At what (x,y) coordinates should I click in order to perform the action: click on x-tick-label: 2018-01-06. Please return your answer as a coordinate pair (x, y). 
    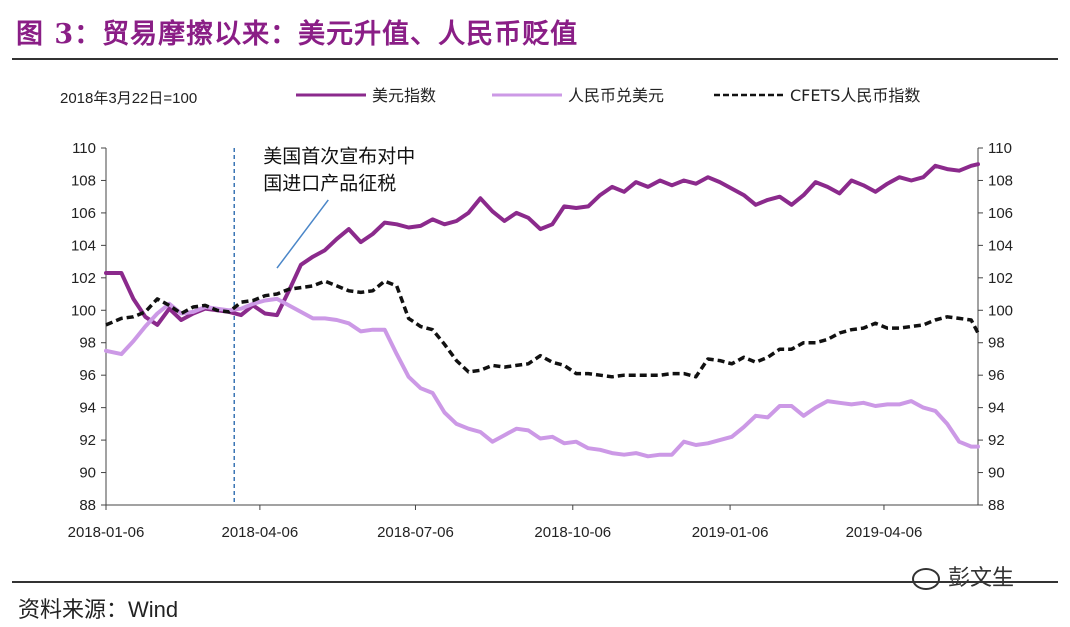
    Looking at the image, I should click on (106, 532).